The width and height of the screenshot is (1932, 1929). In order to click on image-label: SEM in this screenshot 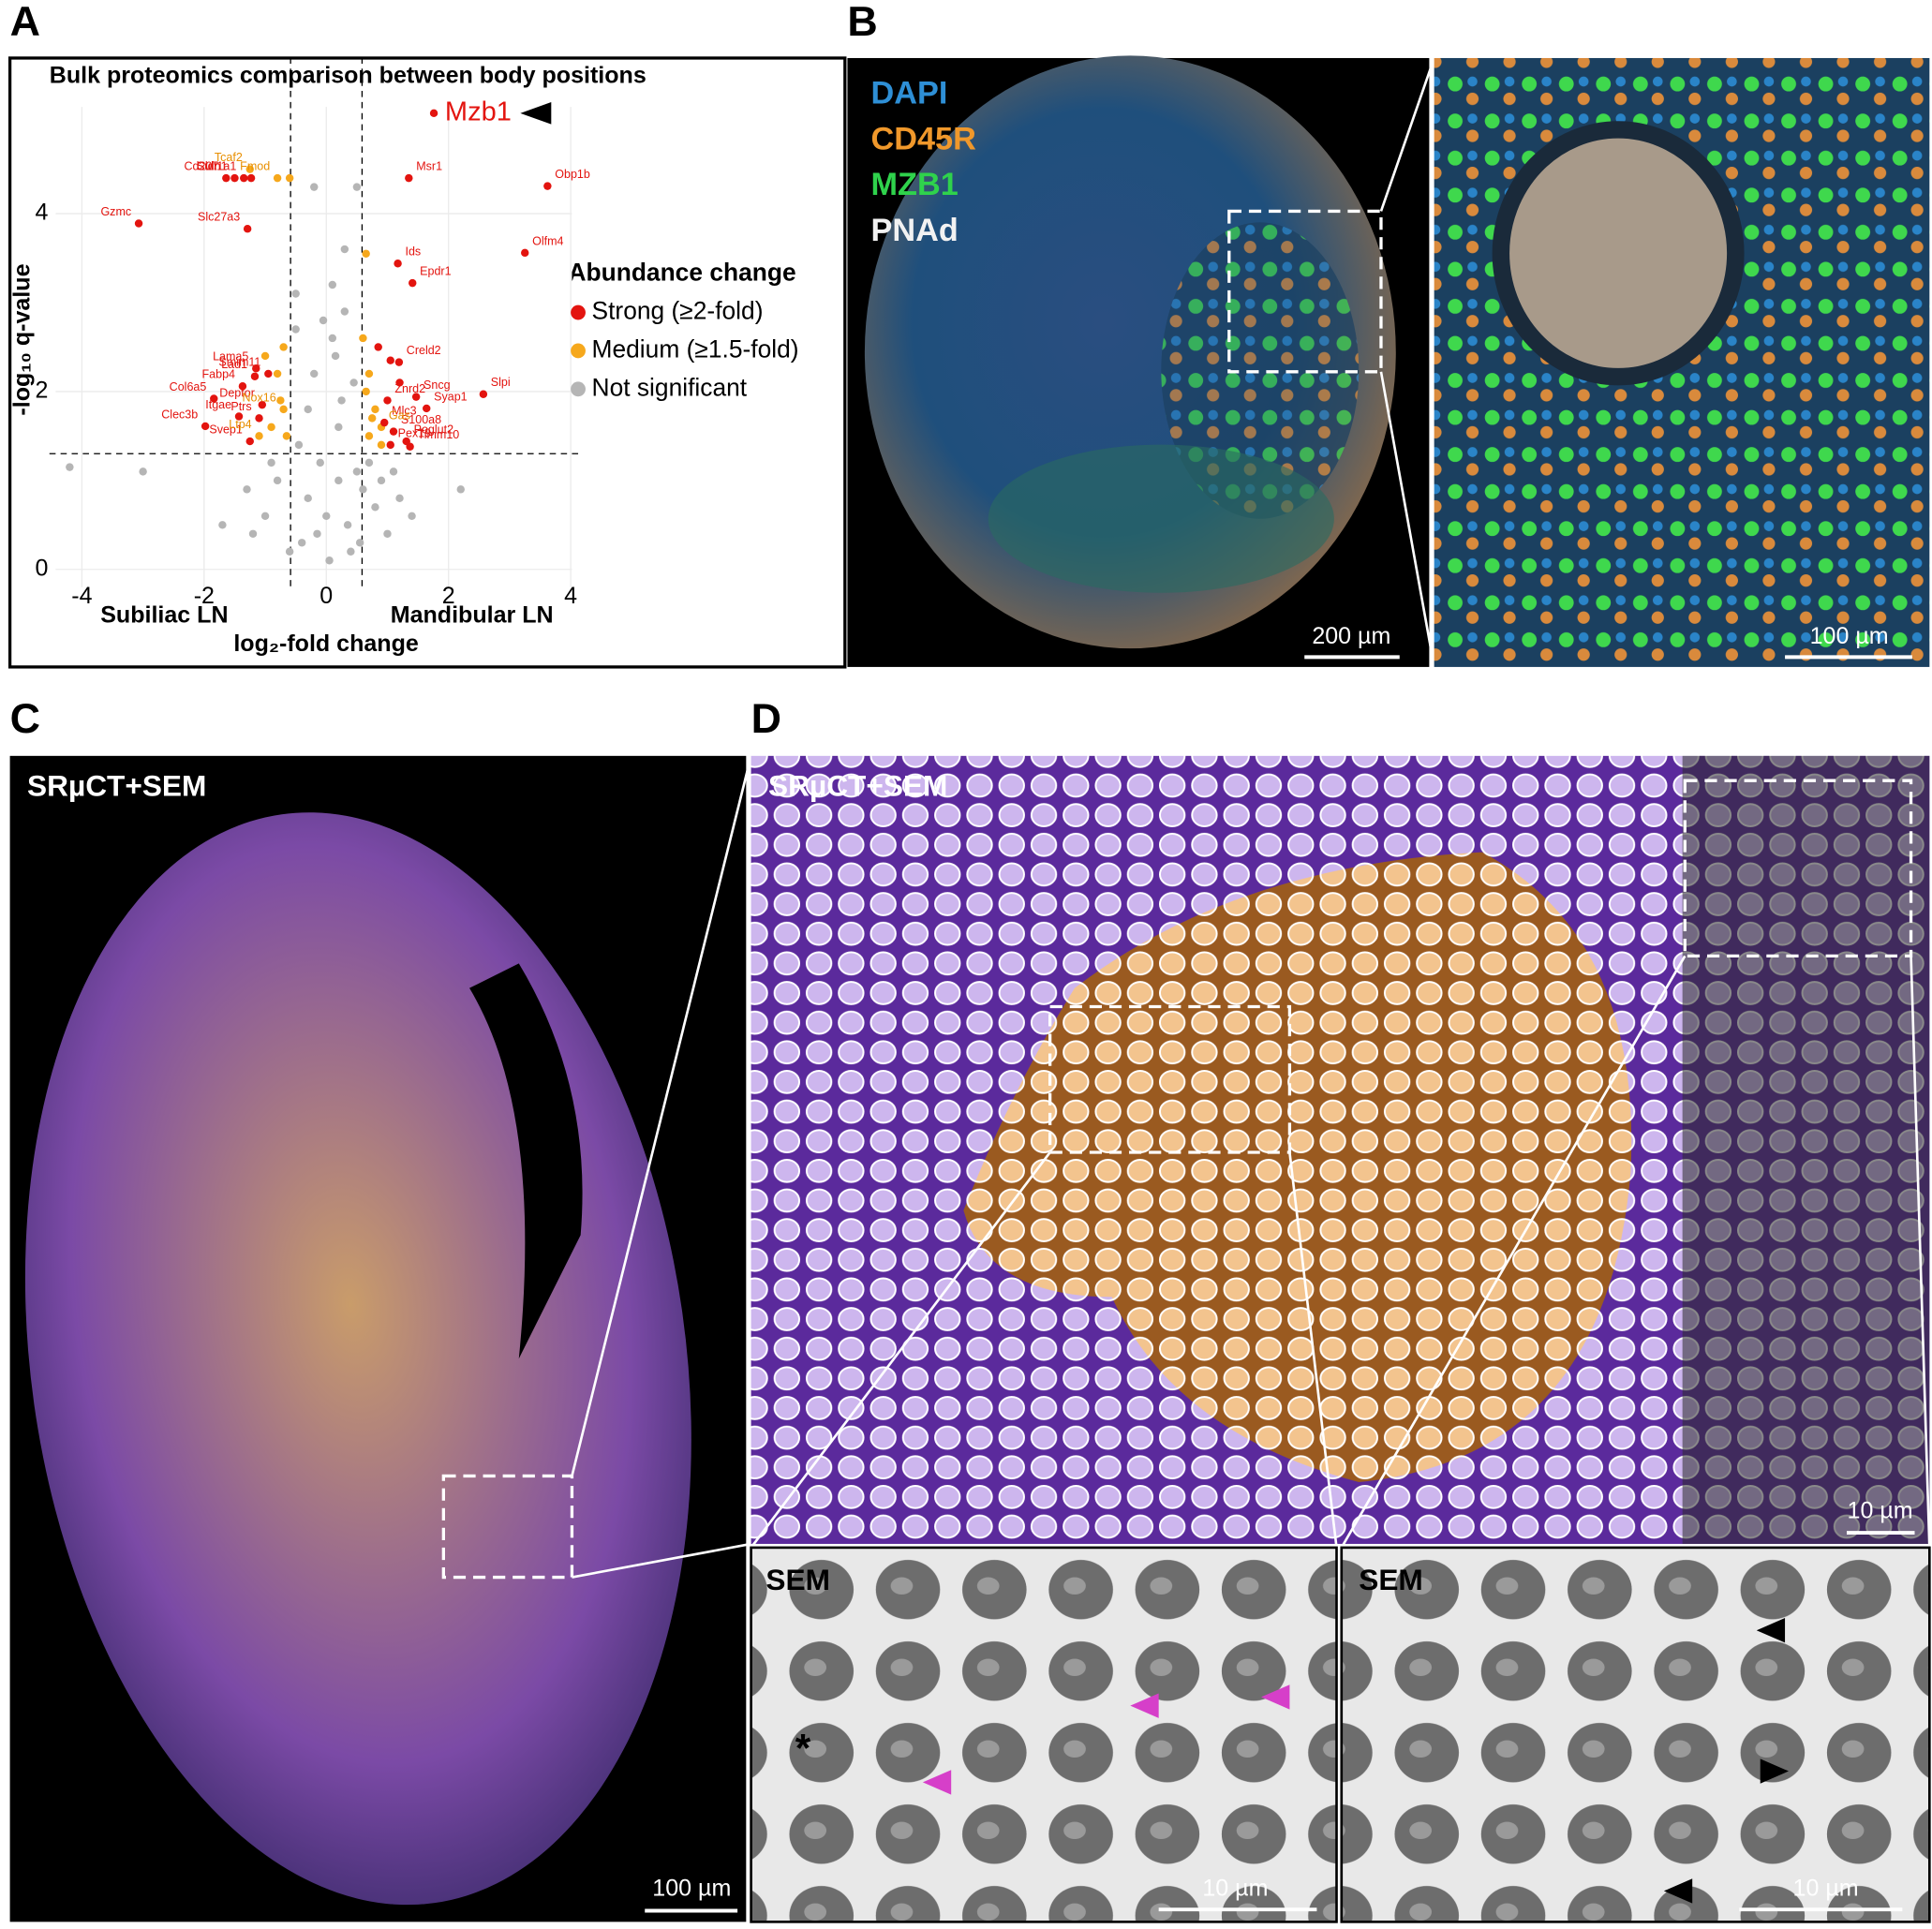, I will do `click(1391, 1579)`.